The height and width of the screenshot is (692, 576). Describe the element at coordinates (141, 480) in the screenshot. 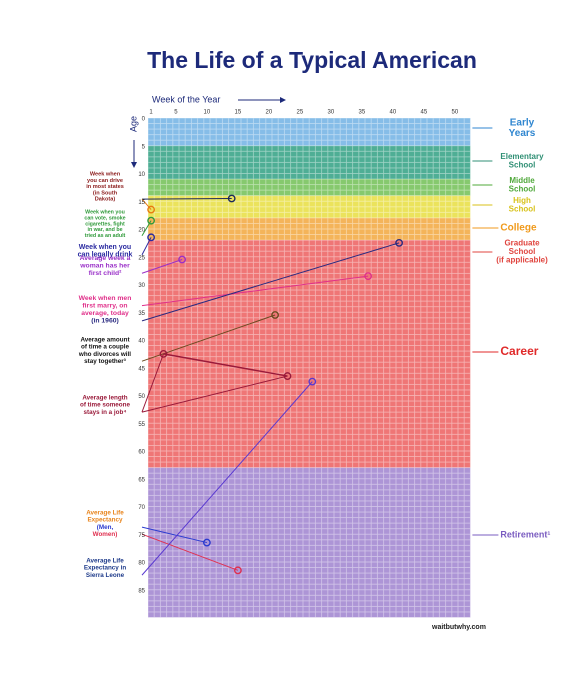

I see `age-tick-label: 65` at that location.